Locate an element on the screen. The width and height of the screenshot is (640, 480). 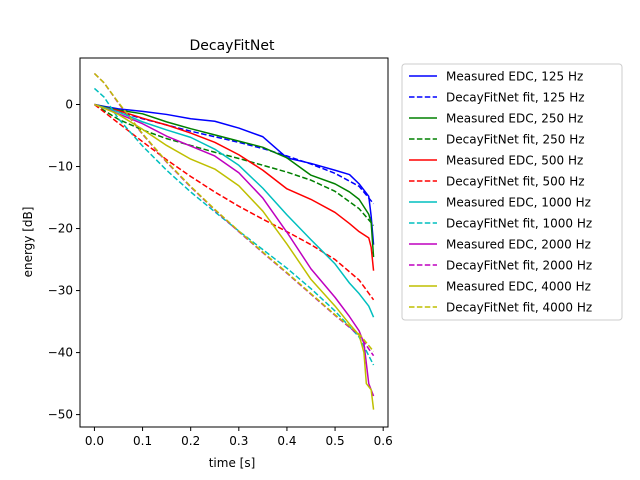
x-tick-label: 0.0 is located at coordinates (94, 441).